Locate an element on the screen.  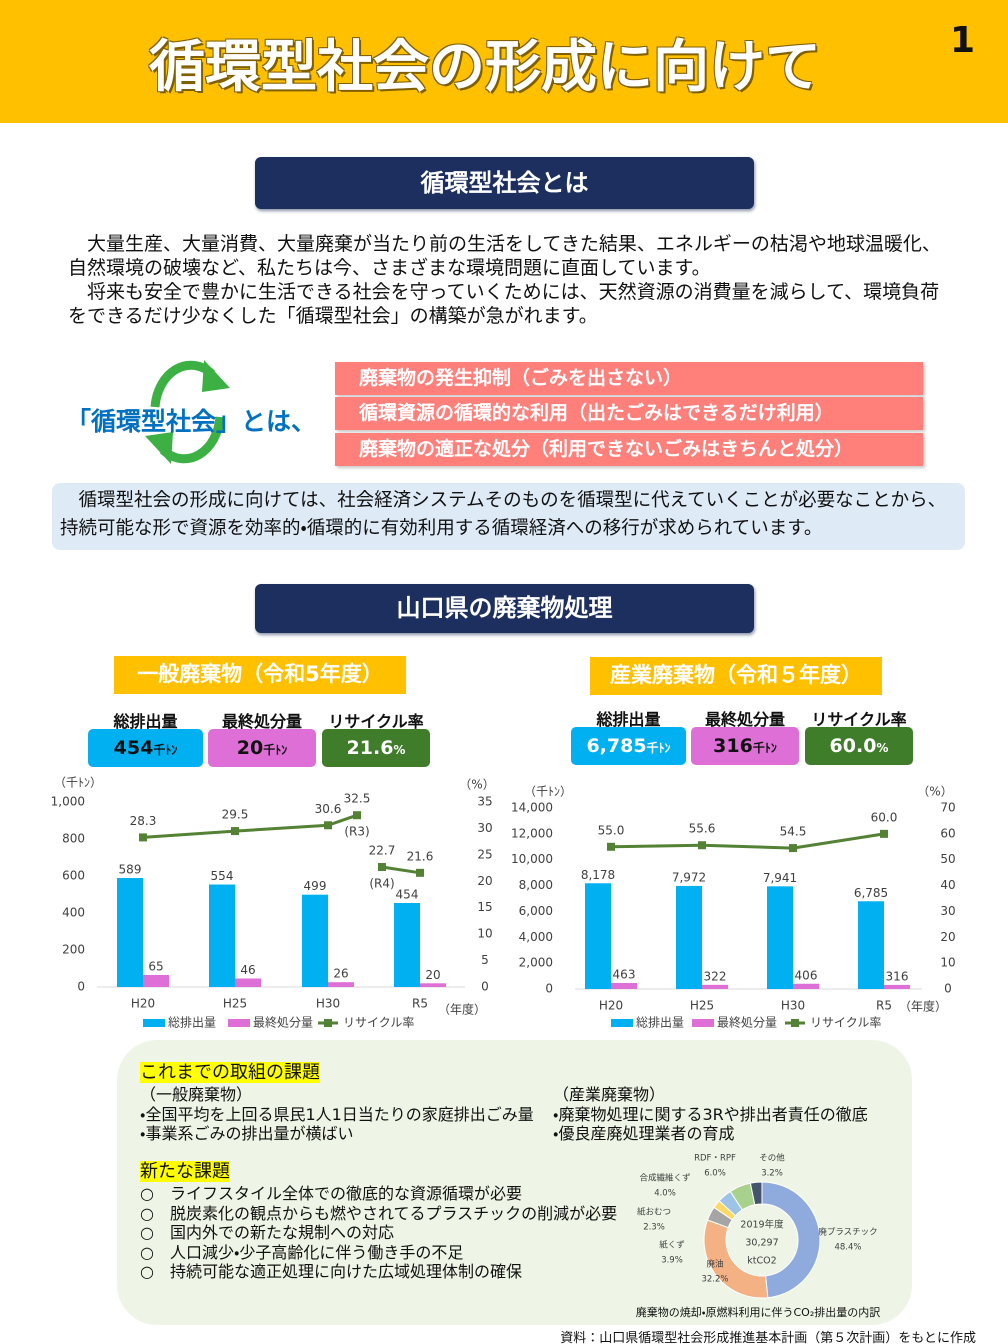
data-label: 322 is located at coordinates (715, 976).